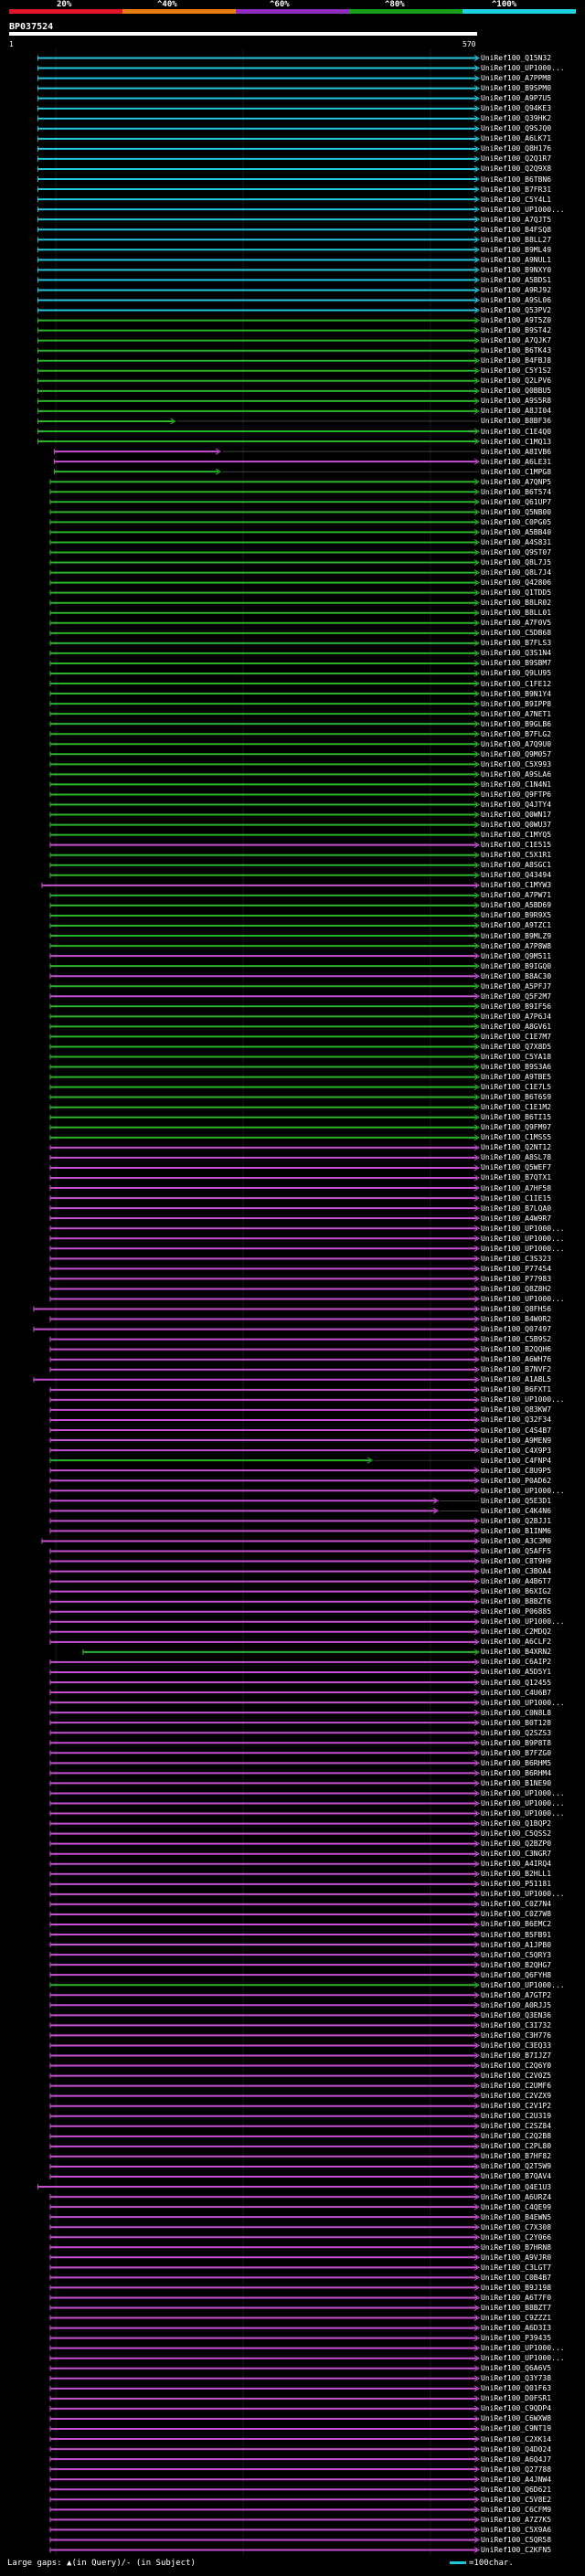  Describe the element at coordinates (516, 2479) in the screenshot. I see `hit-name-link: UniRef100_A4JNW4` at that location.